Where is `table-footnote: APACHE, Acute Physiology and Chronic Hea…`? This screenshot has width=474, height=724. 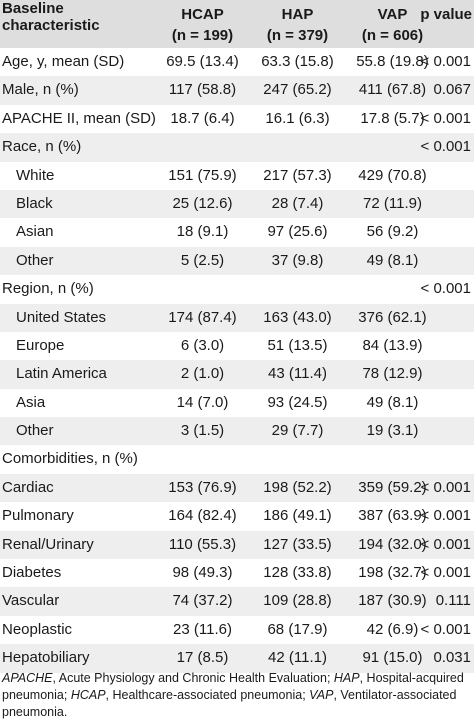
table-footnote: APACHE, Acute Physiology and Chronic Hea… is located at coordinates (236, 695).